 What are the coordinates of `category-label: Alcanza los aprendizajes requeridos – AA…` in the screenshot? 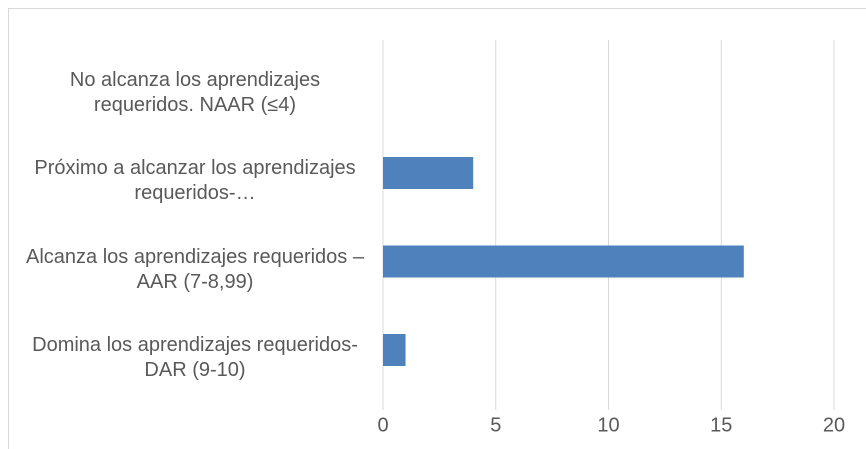 It's located at (195, 269).